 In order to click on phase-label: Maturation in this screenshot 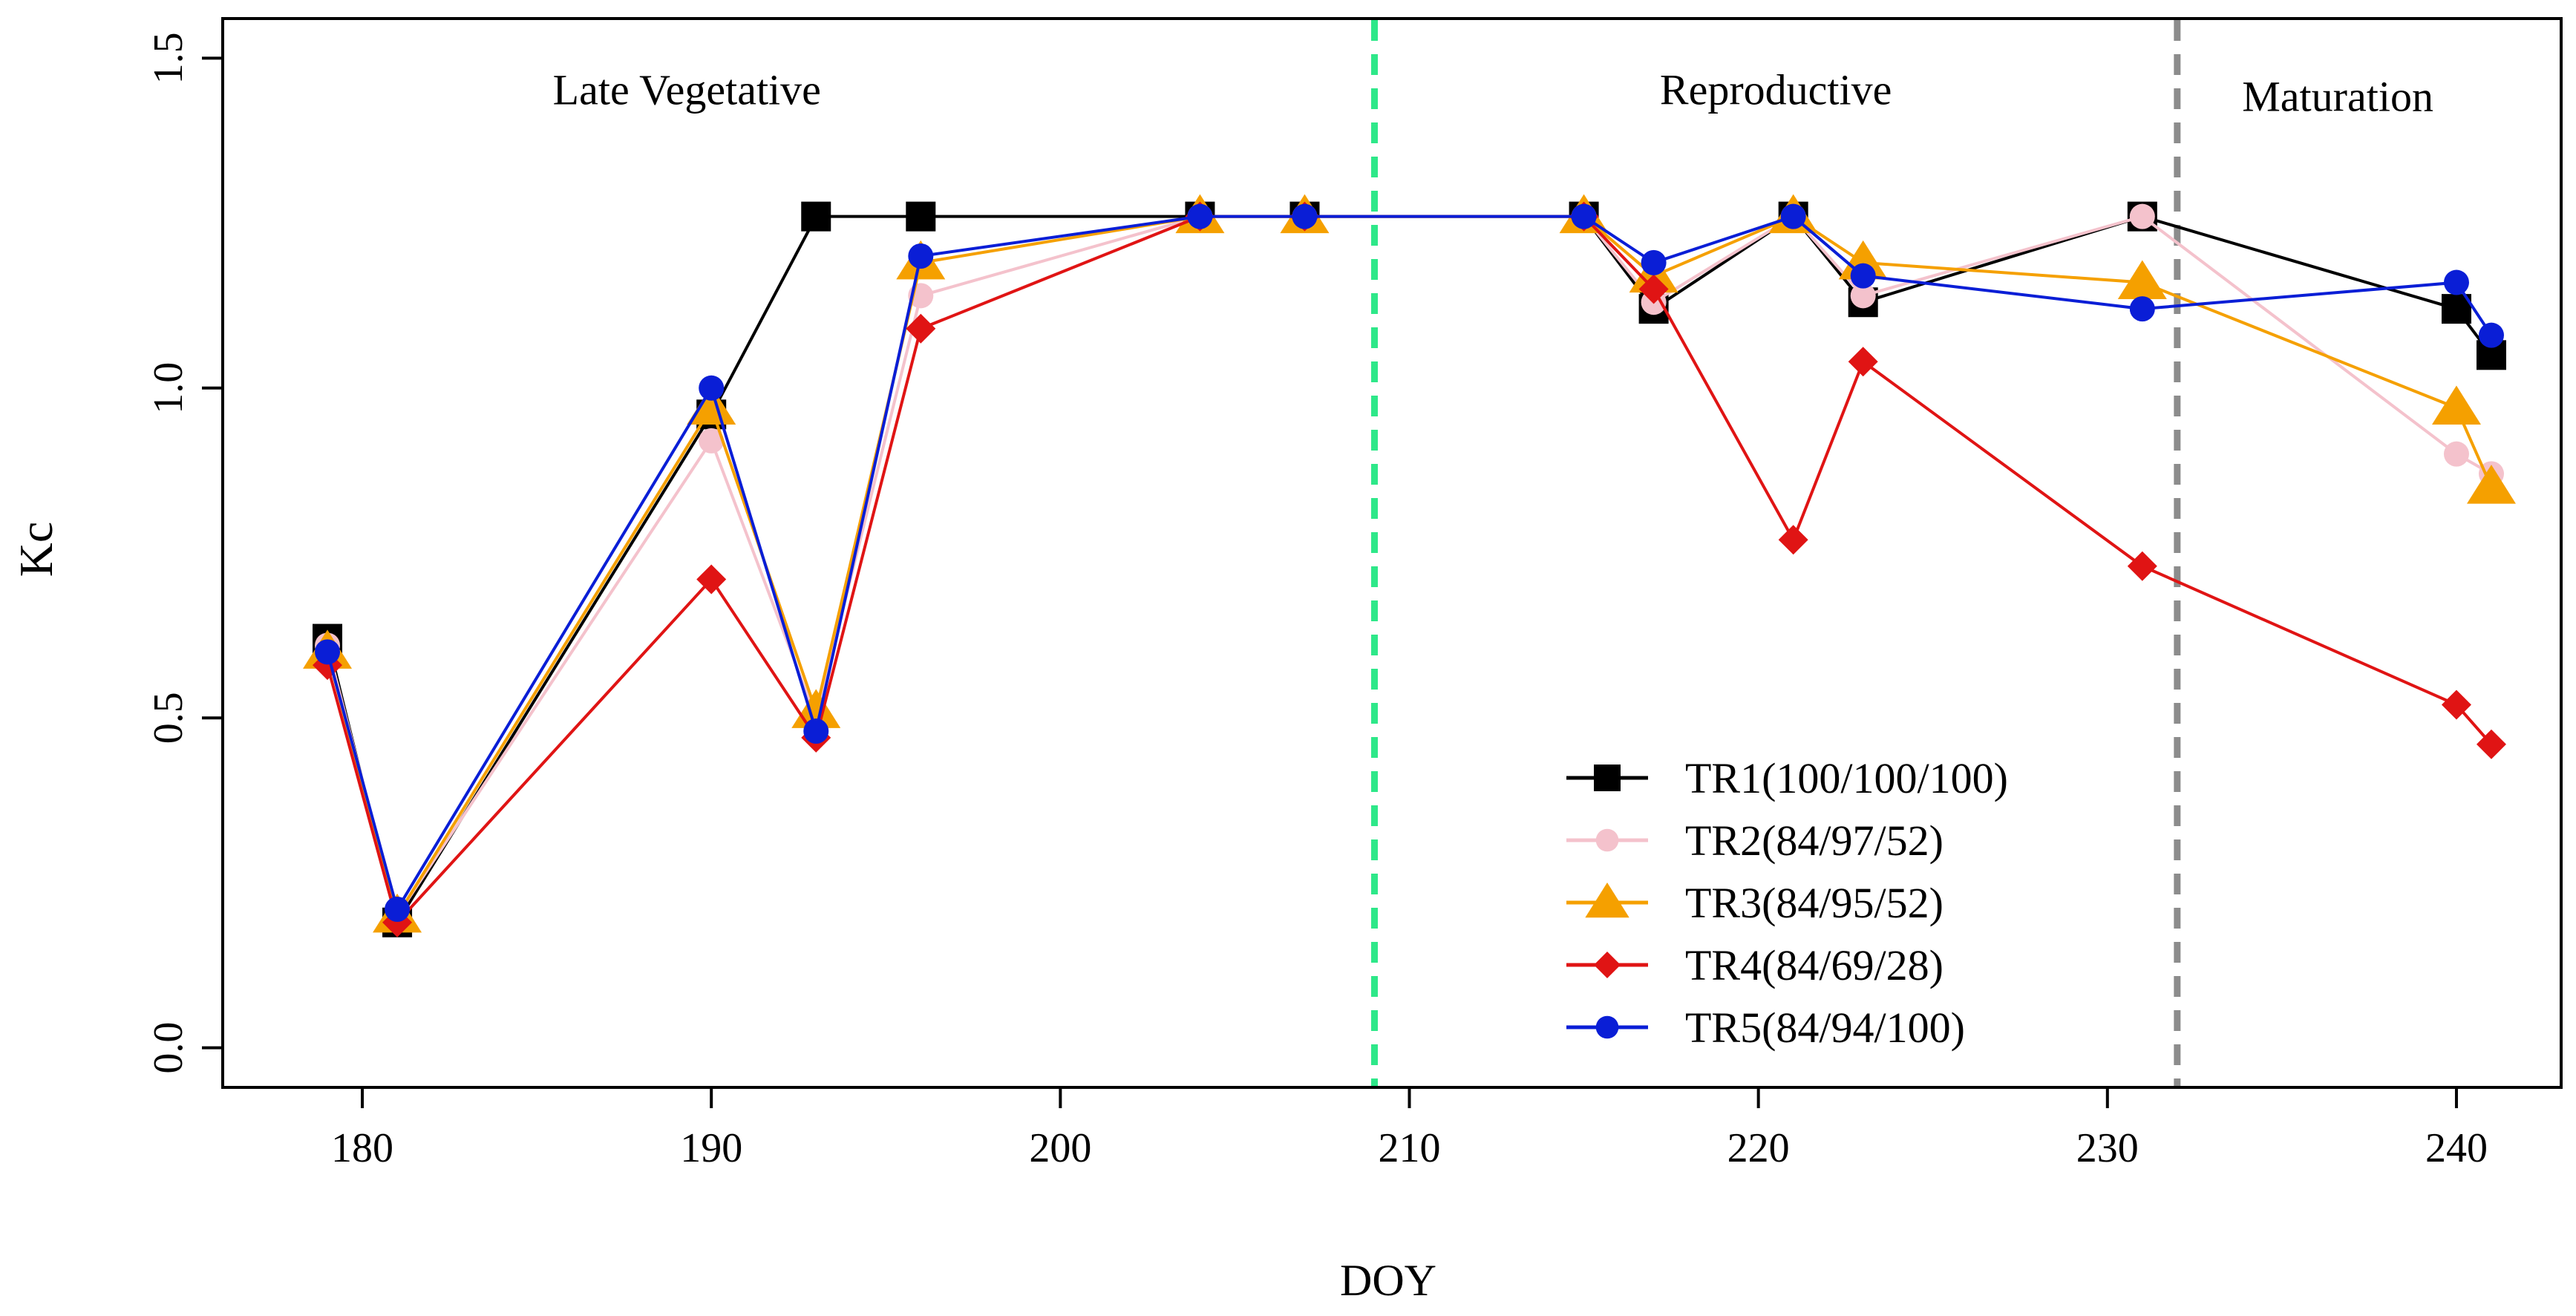, I will do `click(2338, 96)`.